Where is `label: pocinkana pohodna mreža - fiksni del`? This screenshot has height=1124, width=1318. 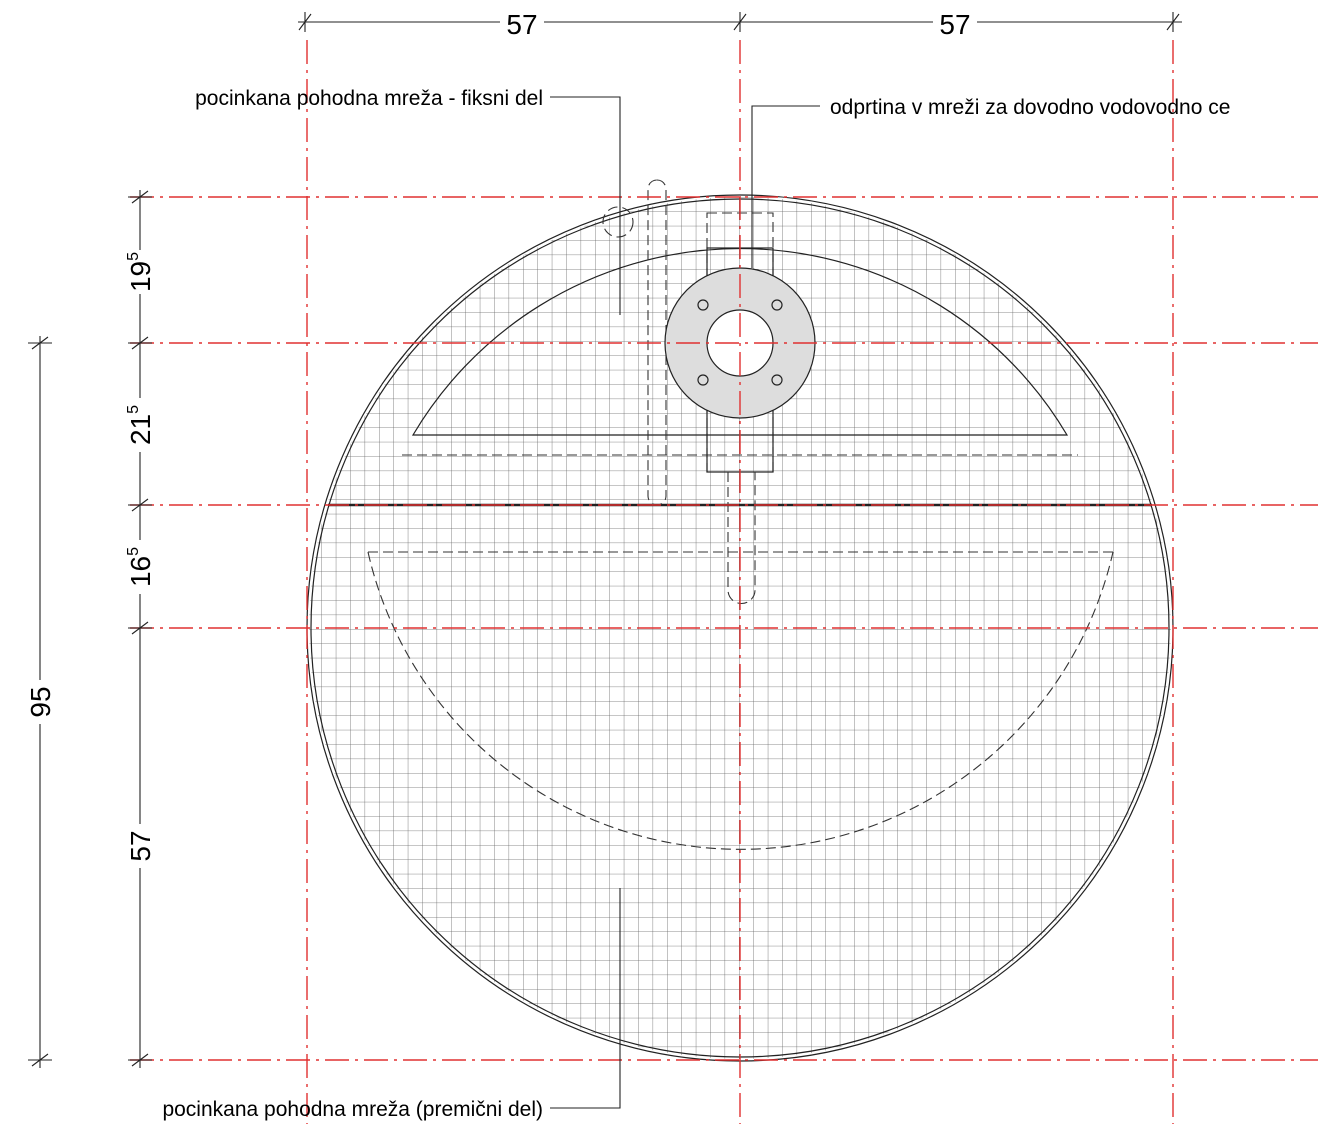 label: pocinkana pohodna mreža - fiksni del is located at coordinates (369, 98).